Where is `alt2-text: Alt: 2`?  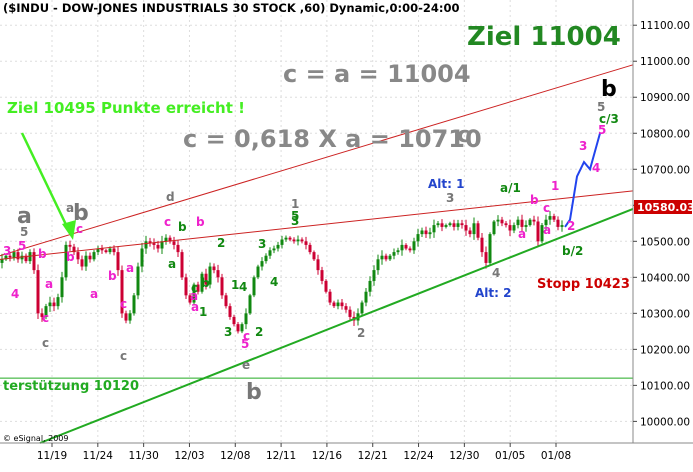 alt2-text: Alt: 2 is located at coordinates (493, 293).